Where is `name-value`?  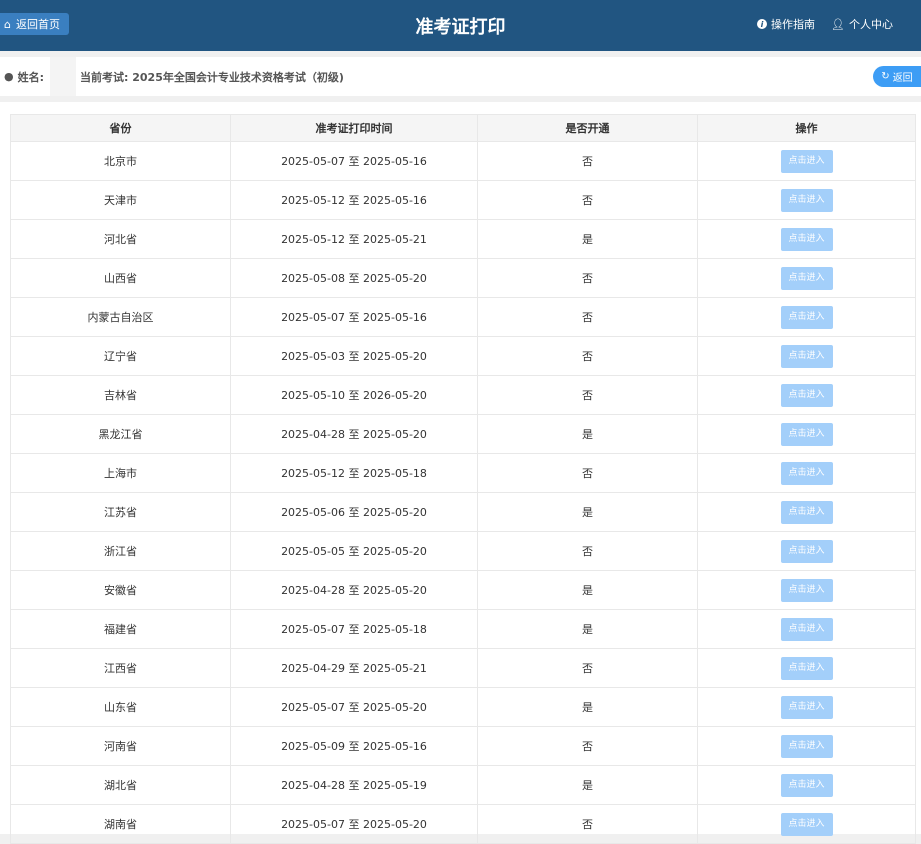 name-value is located at coordinates (63, 76).